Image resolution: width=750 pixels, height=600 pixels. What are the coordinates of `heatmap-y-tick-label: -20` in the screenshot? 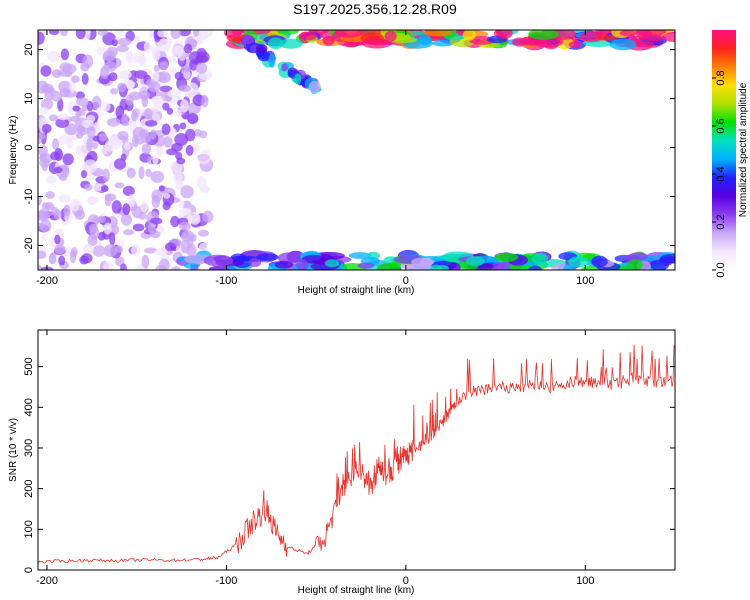 It's located at (29, 246).